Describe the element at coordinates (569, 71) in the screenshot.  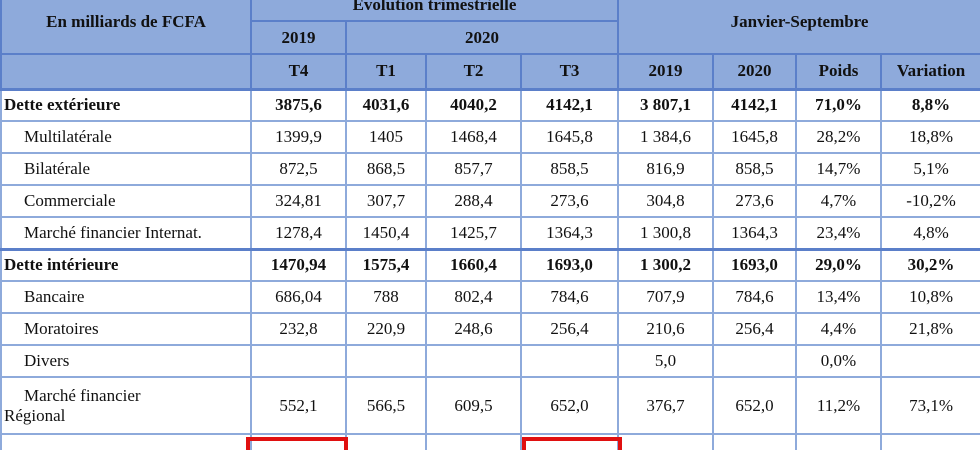
I see `column-header: T3` at that location.